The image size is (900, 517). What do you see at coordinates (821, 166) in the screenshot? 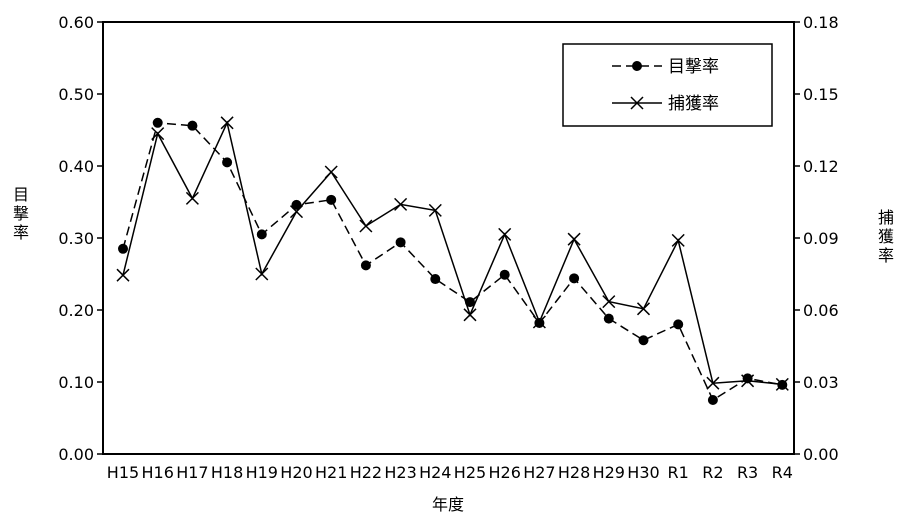
I see `right-tick-label: 0.12` at bounding box center [821, 166].